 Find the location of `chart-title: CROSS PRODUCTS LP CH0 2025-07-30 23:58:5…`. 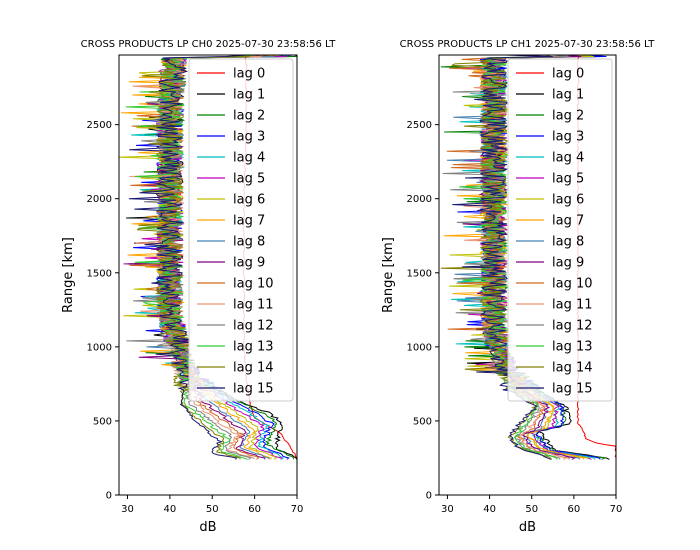

chart-title: CROSS PRODUCTS LP CH0 2025-07-30 23:58:5… is located at coordinates (209, 44).